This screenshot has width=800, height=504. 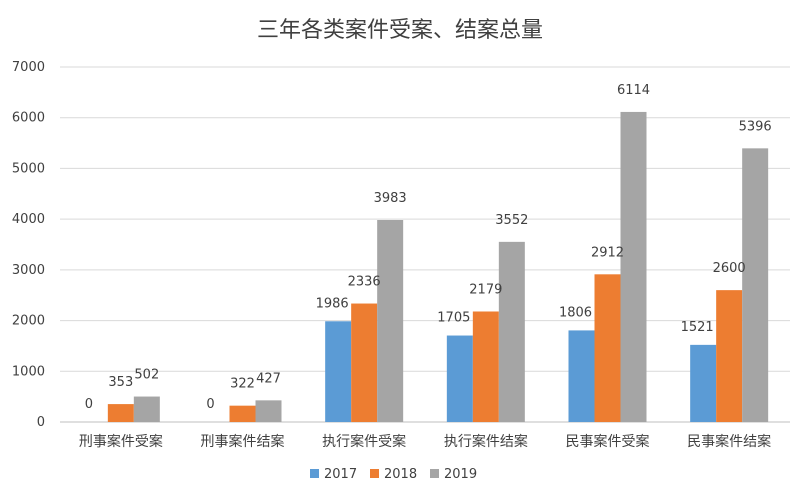 I want to click on x-category-label: 执行案件受案, so click(x=364, y=441).